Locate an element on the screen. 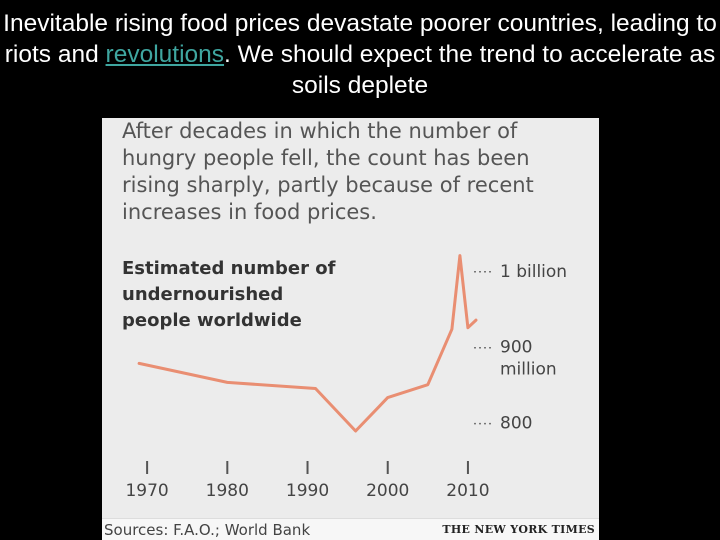  y-tick-label-800: 800 is located at coordinates (516, 424).